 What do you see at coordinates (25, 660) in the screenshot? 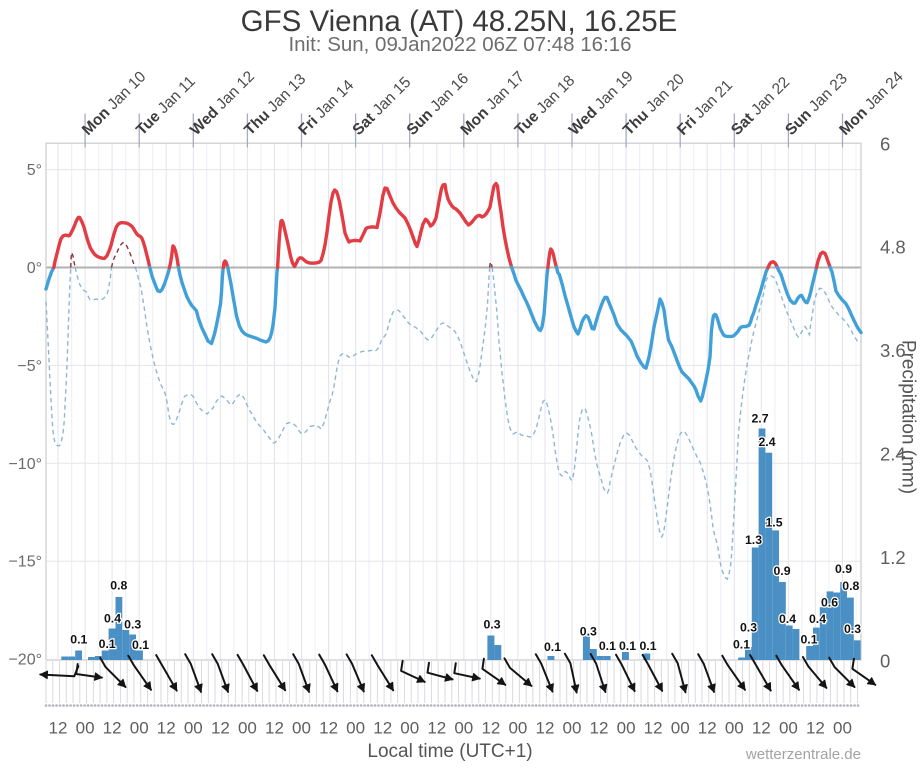
I see `svg-text: −20°` at bounding box center [25, 660].